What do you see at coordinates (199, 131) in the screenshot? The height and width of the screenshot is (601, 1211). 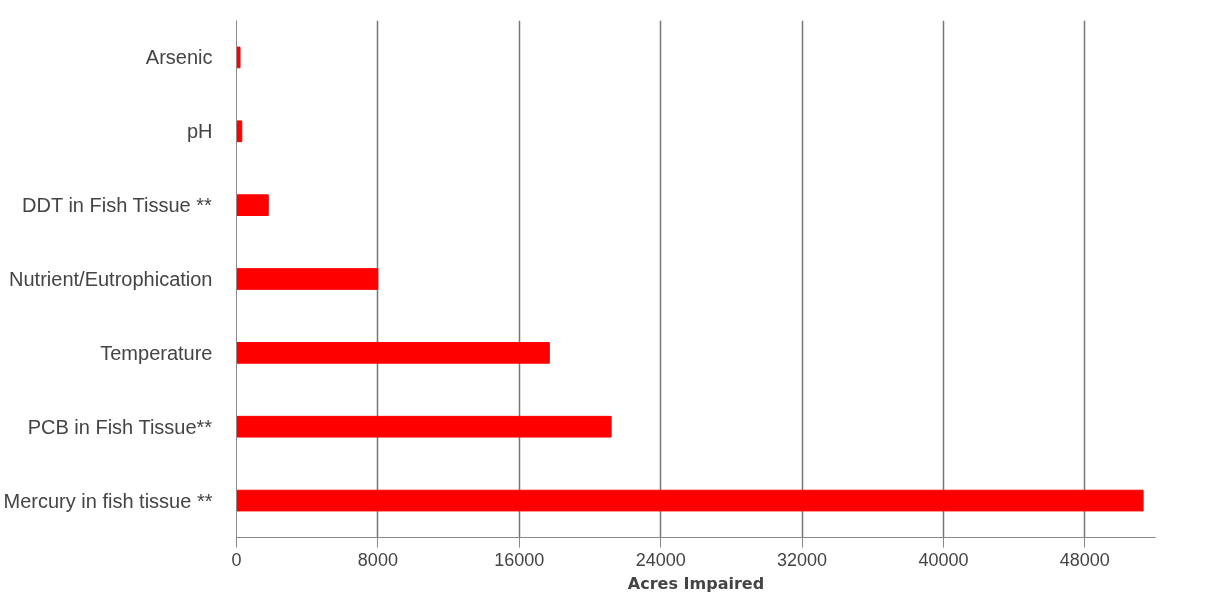 I see `y-tick-label: pH` at bounding box center [199, 131].